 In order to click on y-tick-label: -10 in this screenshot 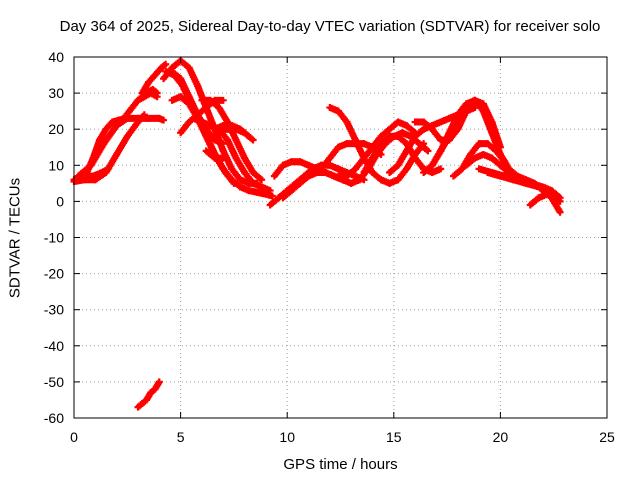, I will do `click(54, 238)`.